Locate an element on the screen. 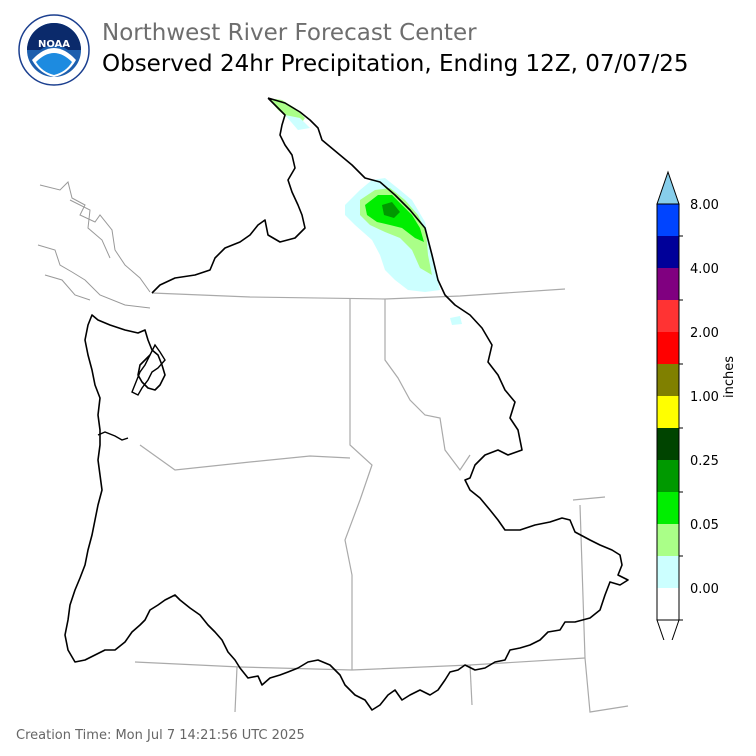 This screenshot has height=756, width=756. precip-area-small is located at coordinates (456, 320).